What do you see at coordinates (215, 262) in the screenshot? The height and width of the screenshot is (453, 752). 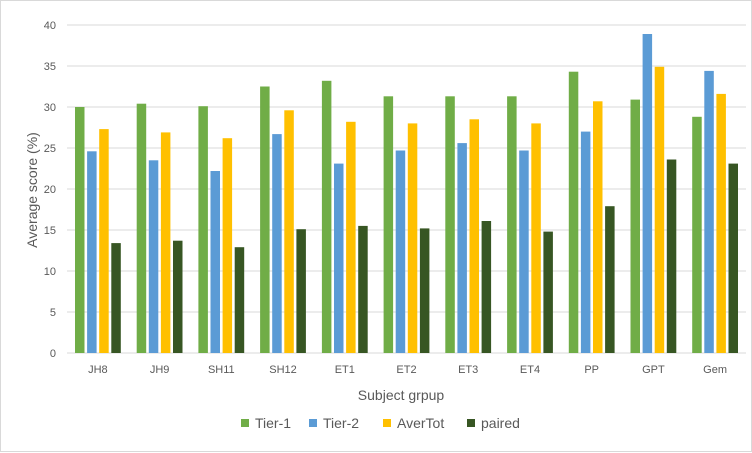 I see `bar-tier-2-sh11` at bounding box center [215, 262].